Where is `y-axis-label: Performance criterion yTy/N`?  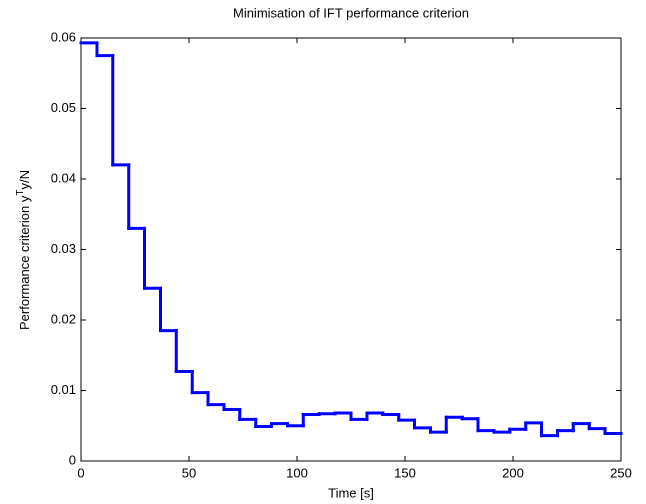 y-axis-label: Performance criterion yTy/N is located at coordinates (24, 250).